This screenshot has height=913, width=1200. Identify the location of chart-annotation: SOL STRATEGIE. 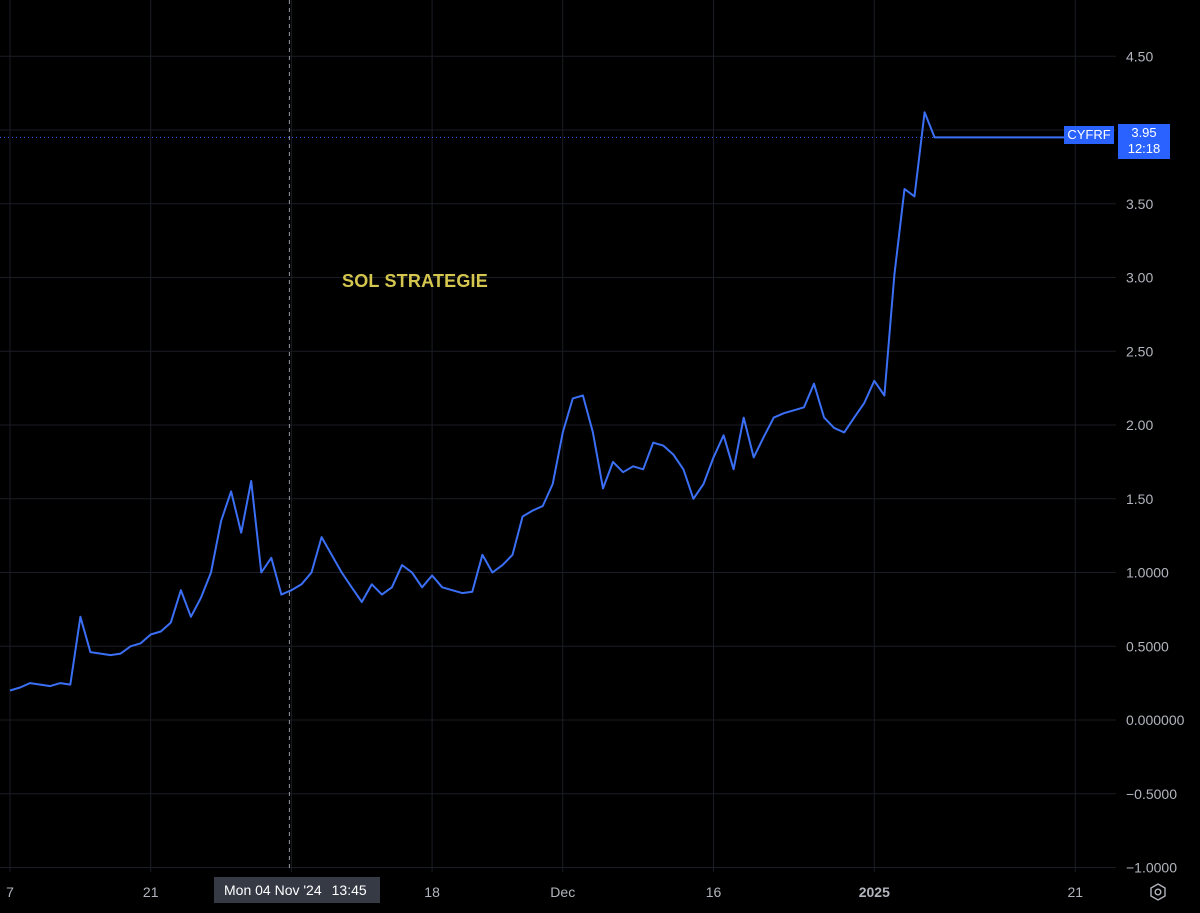
(415, 281).